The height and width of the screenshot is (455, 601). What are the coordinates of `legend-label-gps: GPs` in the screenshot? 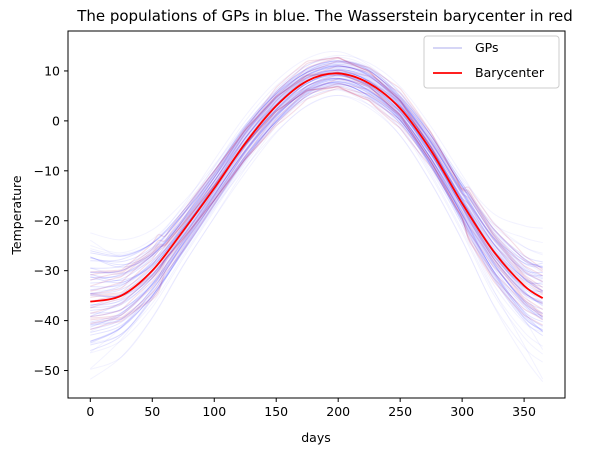 It's located at (487, 47).